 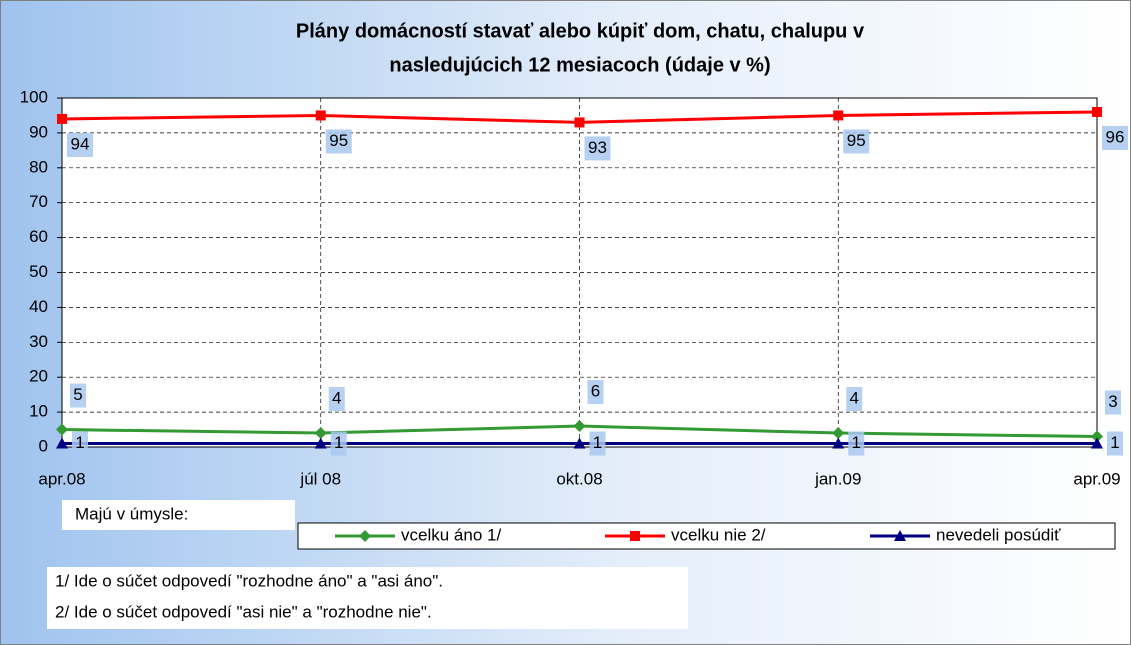 I want to click on data-label: 94, so click(x=80, y=143).